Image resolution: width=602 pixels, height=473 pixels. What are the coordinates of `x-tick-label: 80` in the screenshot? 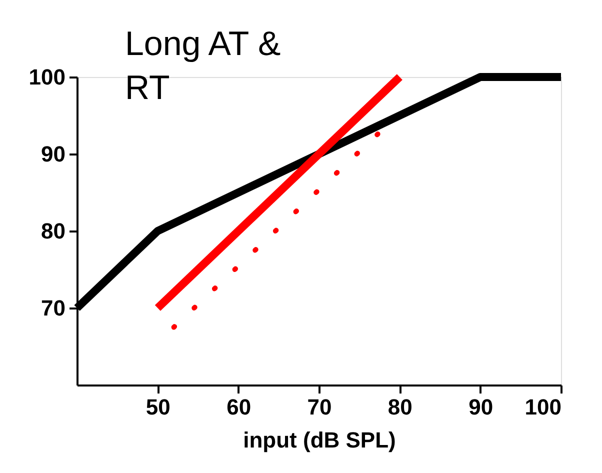 It's located at (400, 407).